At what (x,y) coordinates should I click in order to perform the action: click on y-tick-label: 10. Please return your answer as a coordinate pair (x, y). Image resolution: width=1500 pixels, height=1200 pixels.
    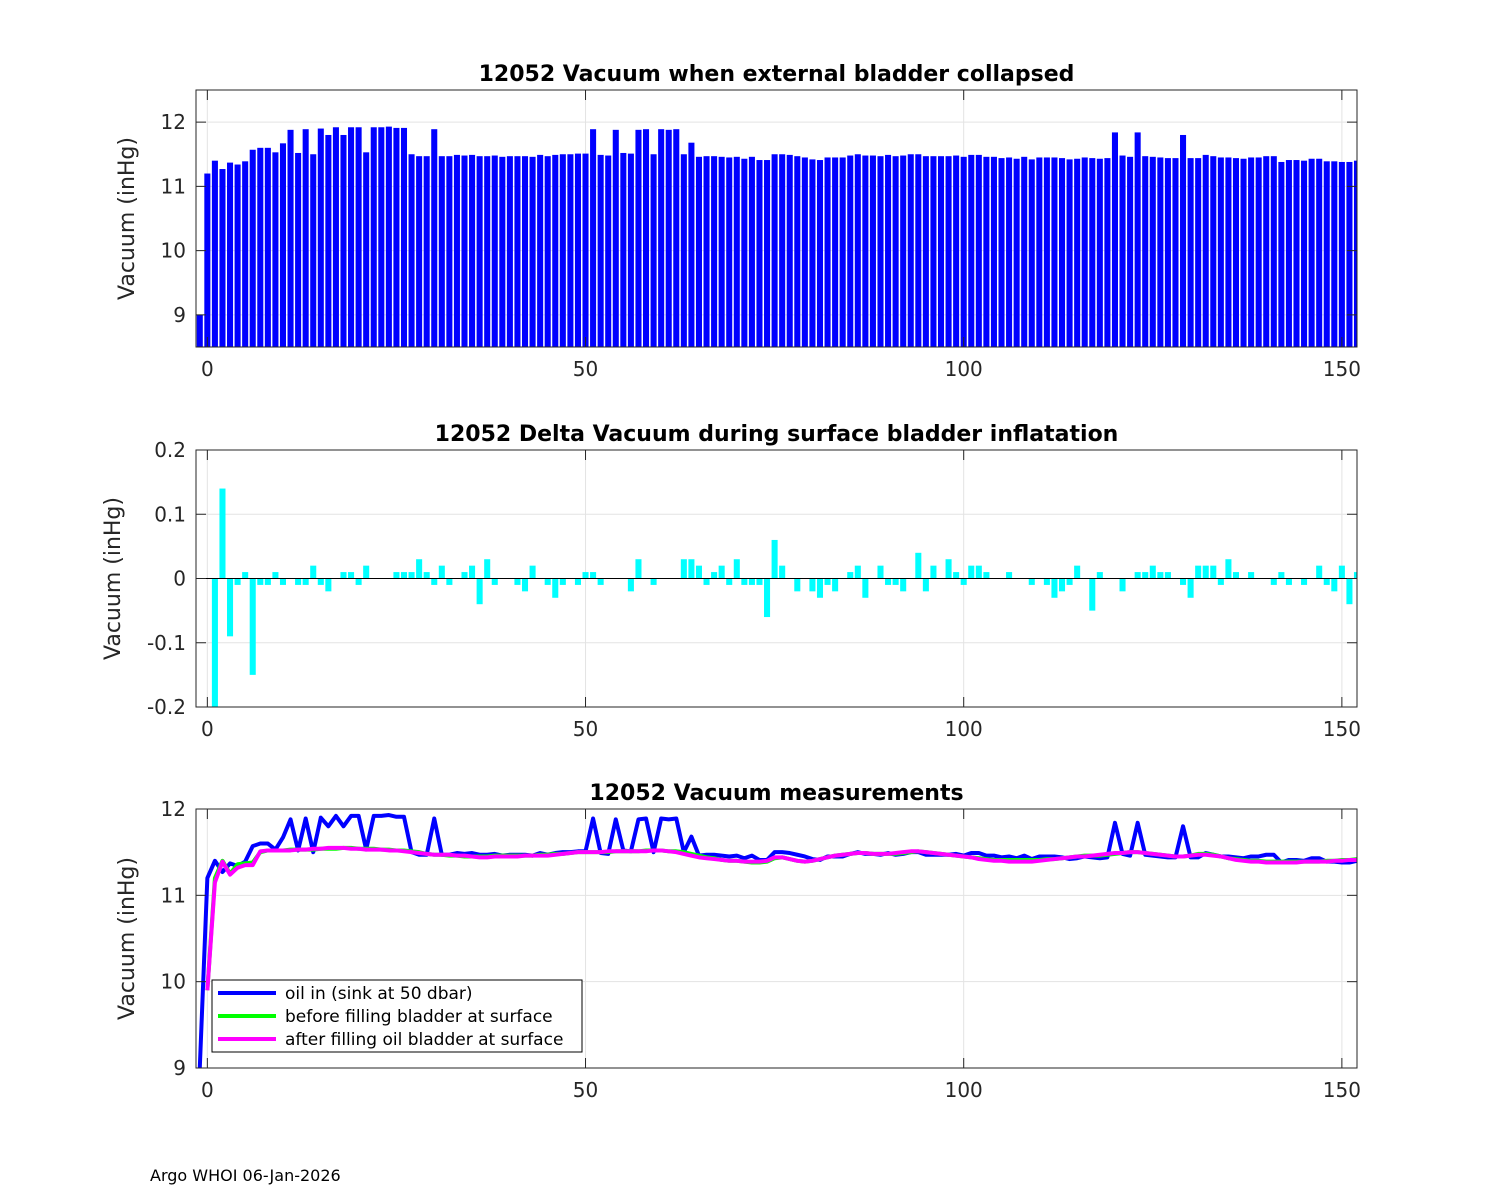
    Looking at the image, I should click on (173, 982).